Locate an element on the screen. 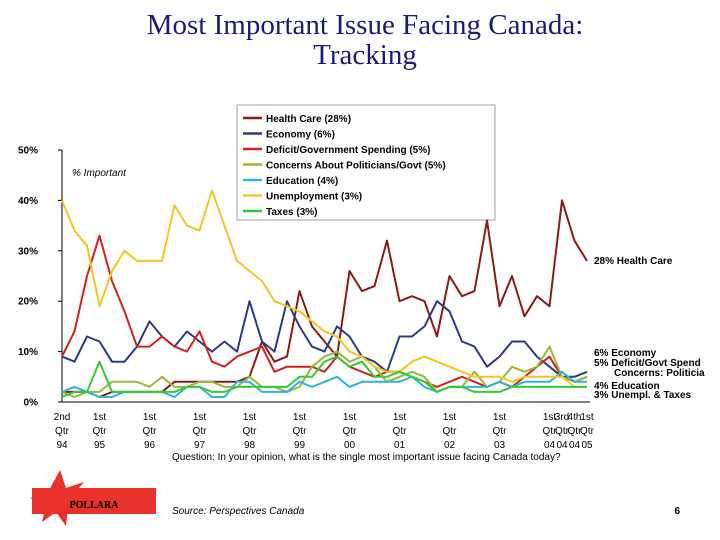 The width and height of the screenshot is (720, 540). legend-label: Taxes (3%) is located at coordinates (292, 212).